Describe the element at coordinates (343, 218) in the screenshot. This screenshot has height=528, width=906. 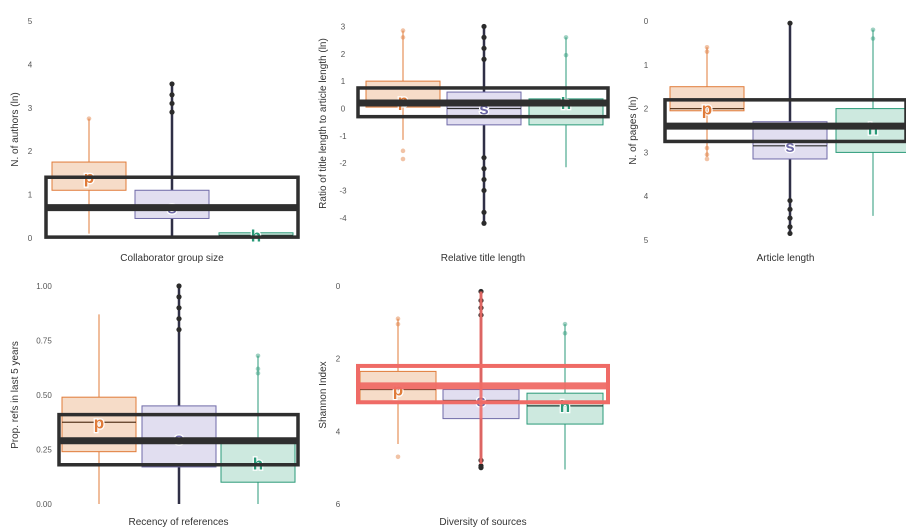
I see `y-tick-label: -4` at that location.